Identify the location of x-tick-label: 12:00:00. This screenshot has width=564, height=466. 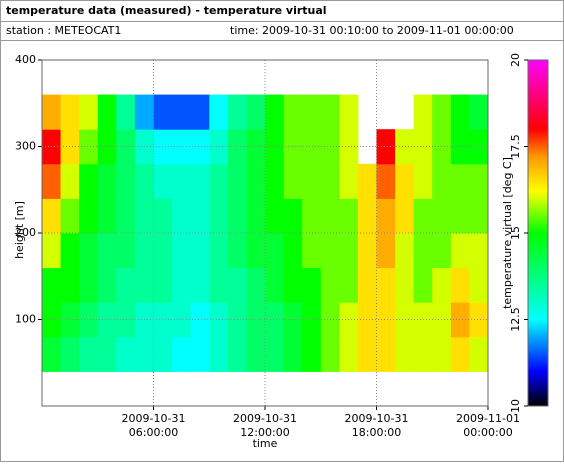
(264, 432).